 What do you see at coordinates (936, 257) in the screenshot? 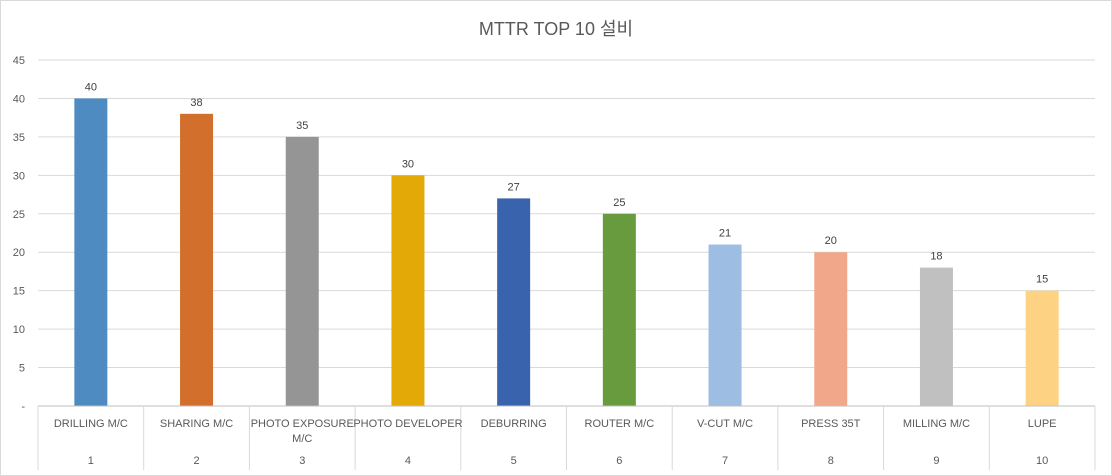
I see `data-label: 18` at bounding box center [936, 257].